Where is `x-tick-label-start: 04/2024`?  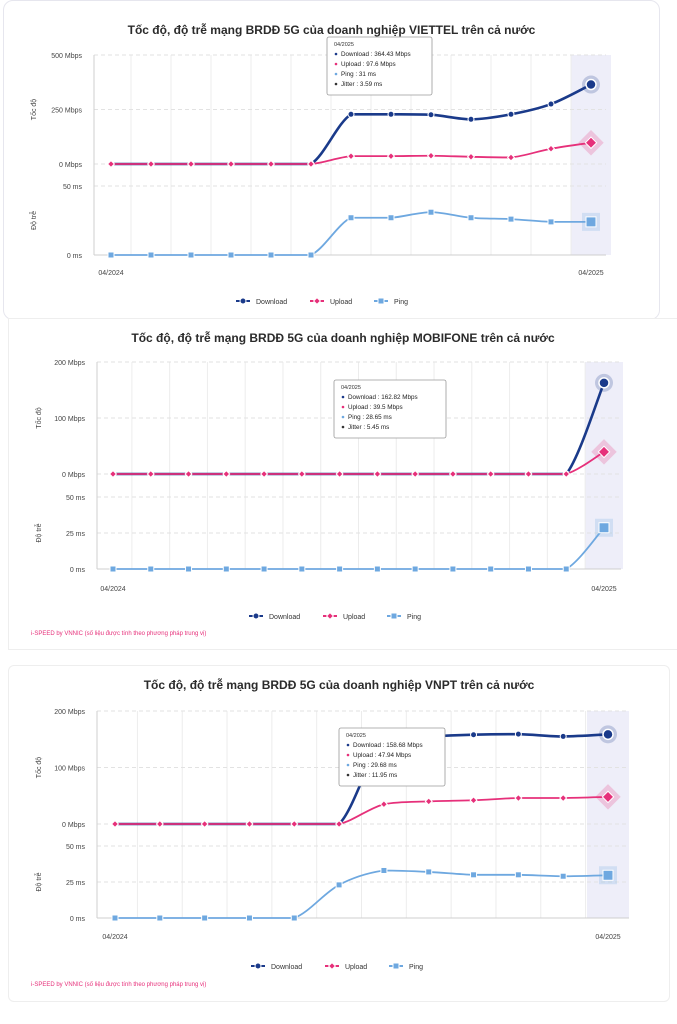 x-tick-label-start: 04/2024 is located at coordinates (114, 937).